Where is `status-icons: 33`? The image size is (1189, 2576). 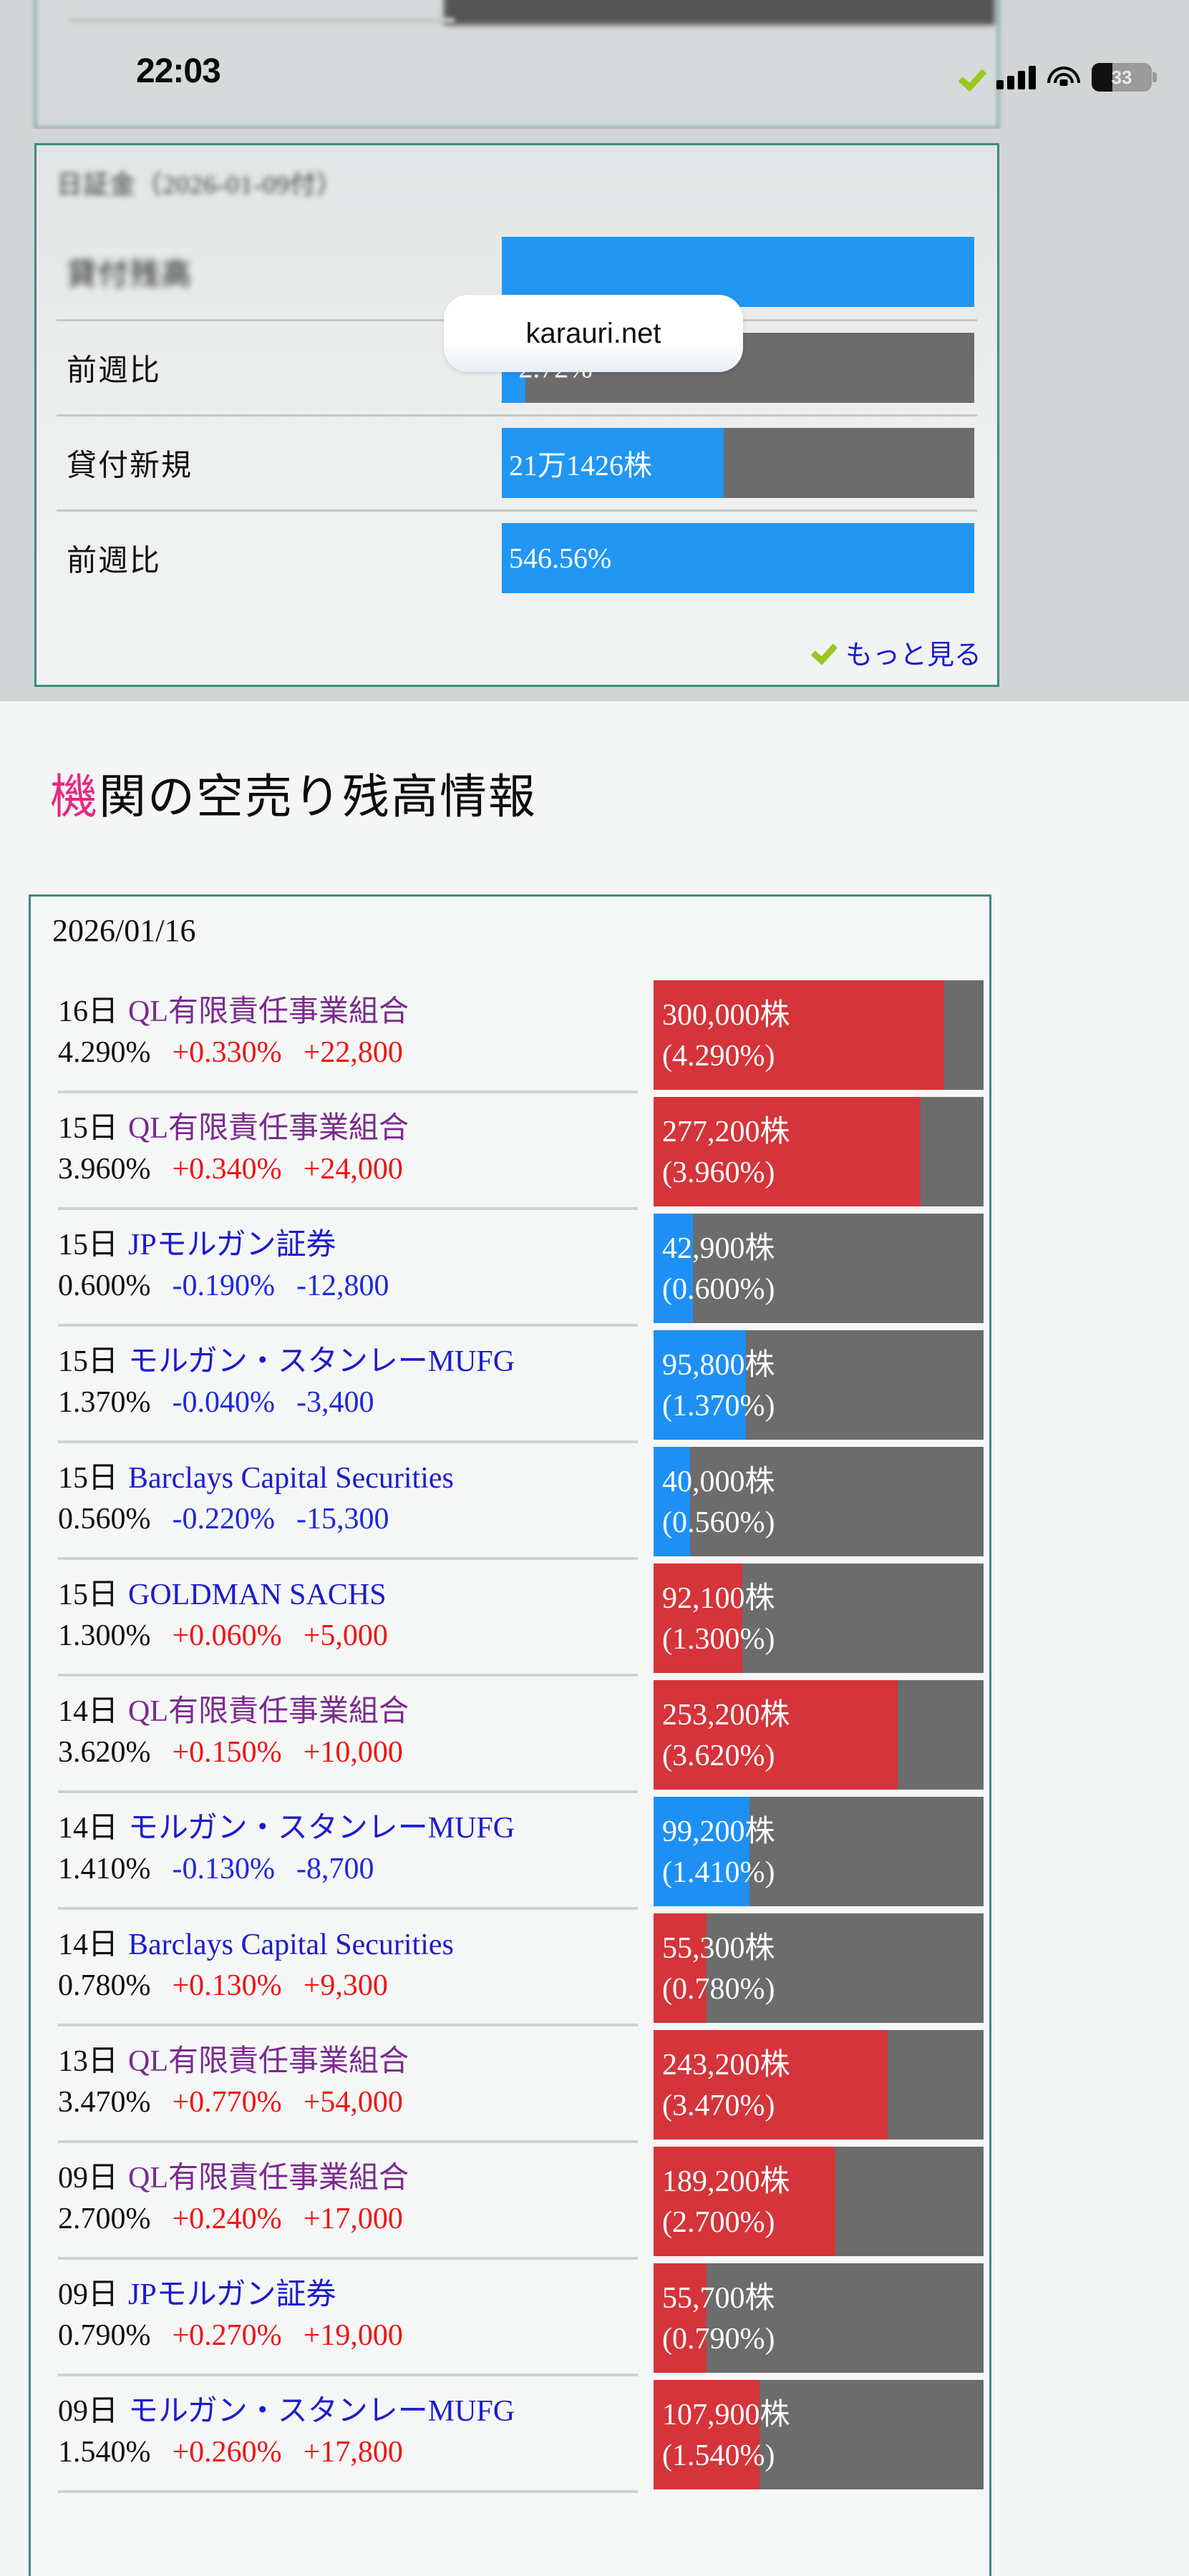 status-icons: 33 is located at coordinates (1056, 77).